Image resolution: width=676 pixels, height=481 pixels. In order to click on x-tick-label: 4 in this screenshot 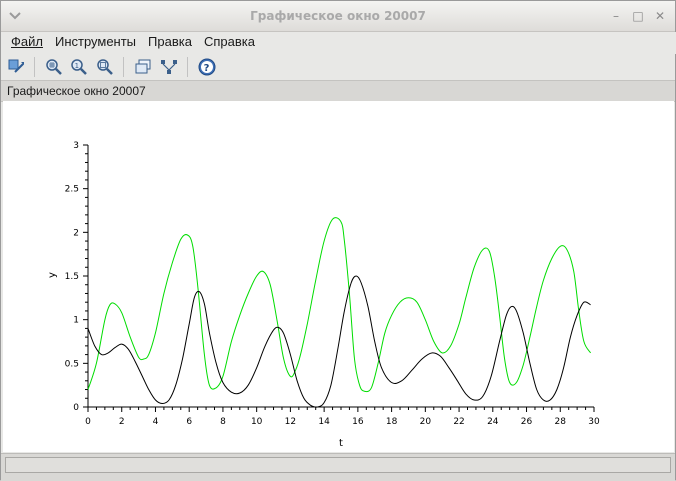, I will do `click(156, 422)`.